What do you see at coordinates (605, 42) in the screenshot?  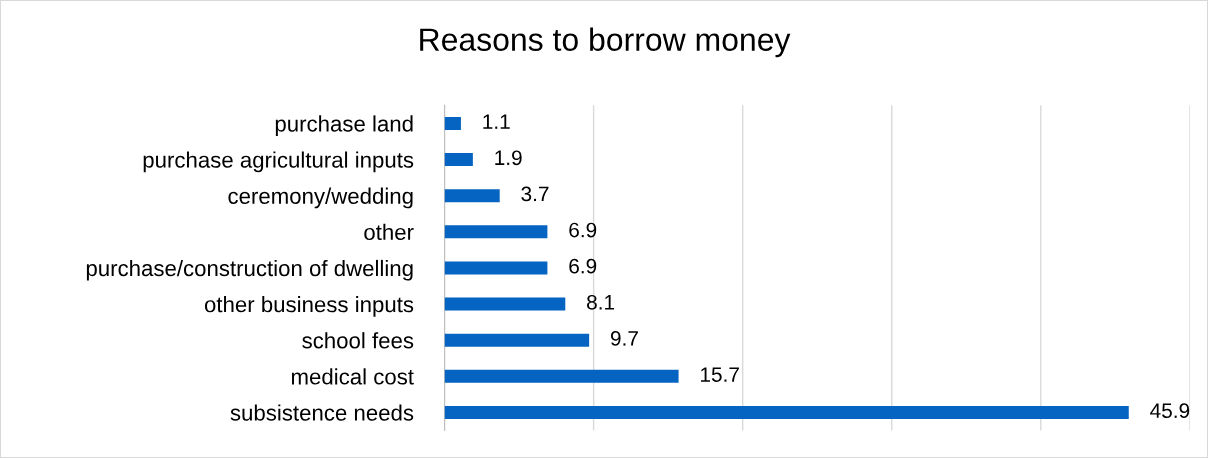 I see `chart-title: Reasons to borrow money` at bounding box center [605, 42].